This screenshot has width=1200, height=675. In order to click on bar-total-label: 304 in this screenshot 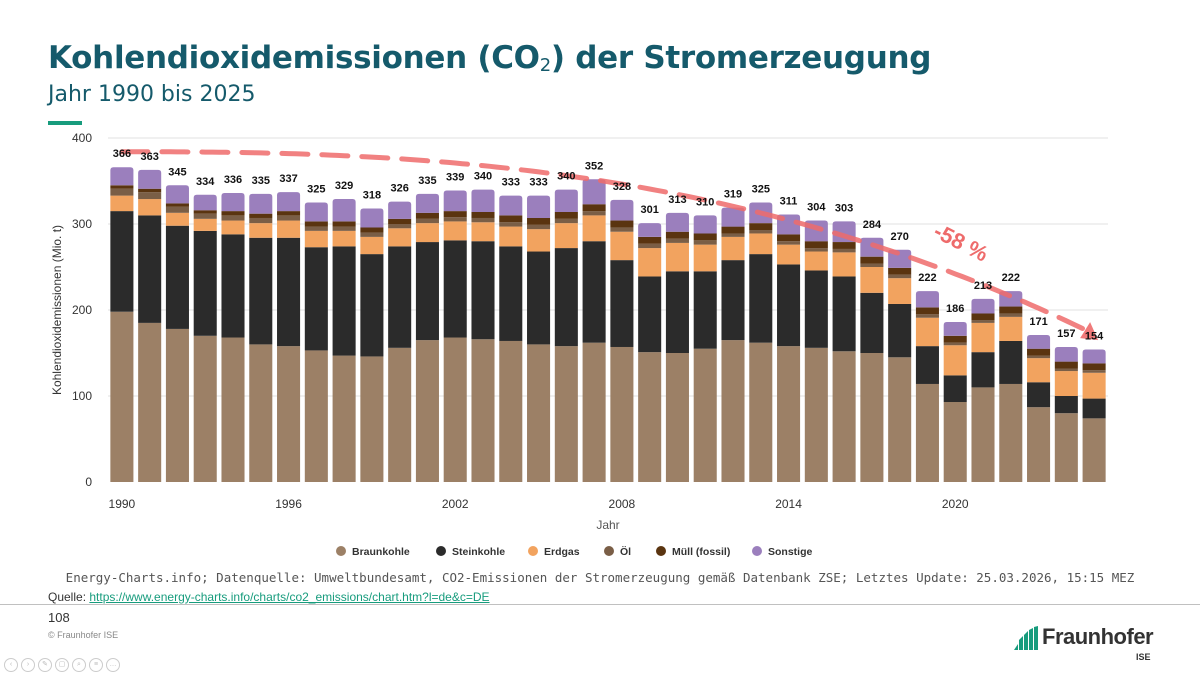, I will do `click(816, 208)`.